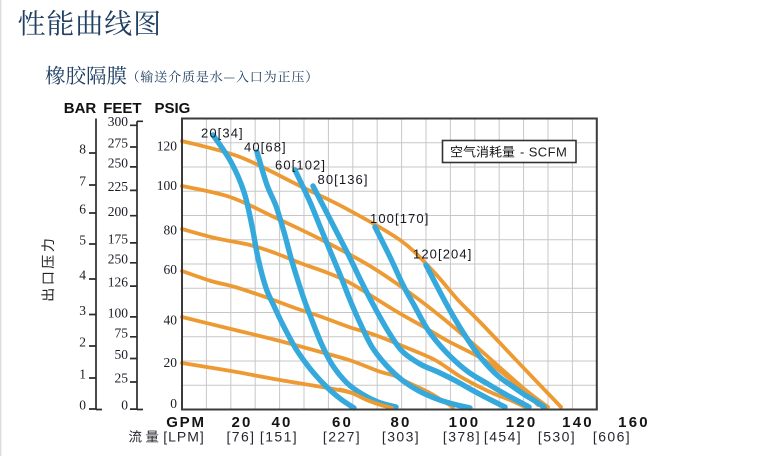  What do you see at coordinates (503, 437) in the screenshot?
I see `svg-text: [454]` at bounding box center [503, 437].